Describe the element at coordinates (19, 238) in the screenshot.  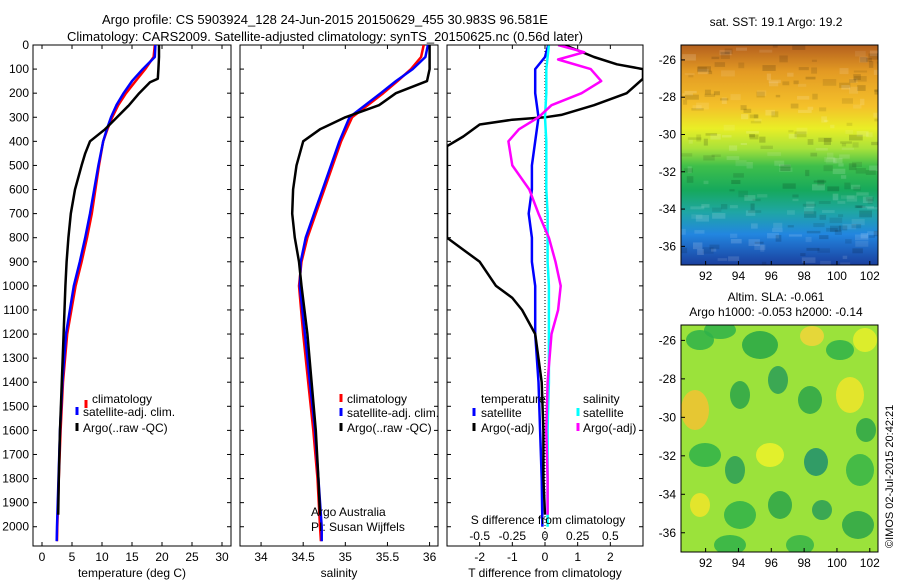
I see `y-tick-label: 800` at that location.